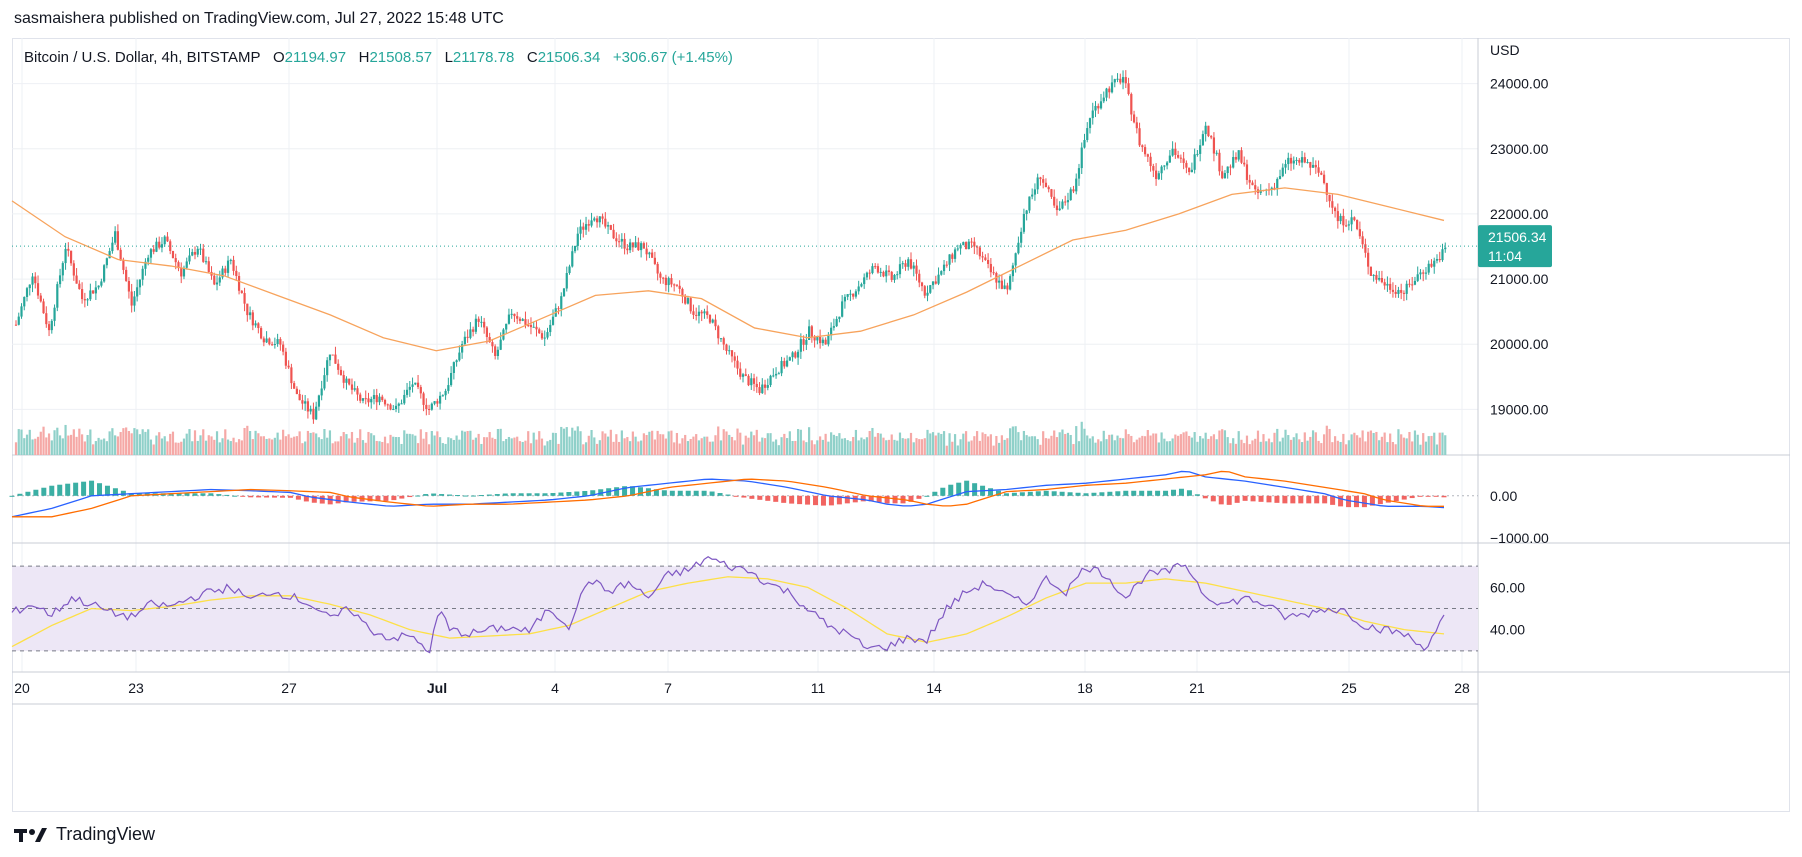  I want to click on rsi-line, so click(728, 605).